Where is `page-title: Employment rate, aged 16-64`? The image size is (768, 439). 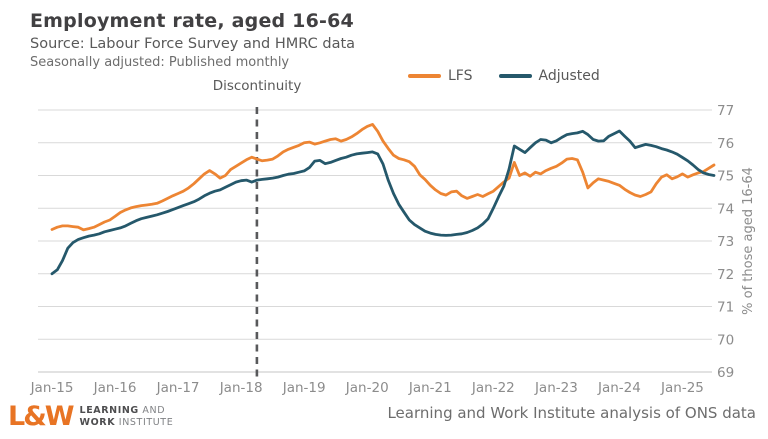
page-title: Employment rate, aged 16-64 is located at coordinates (192, 21).